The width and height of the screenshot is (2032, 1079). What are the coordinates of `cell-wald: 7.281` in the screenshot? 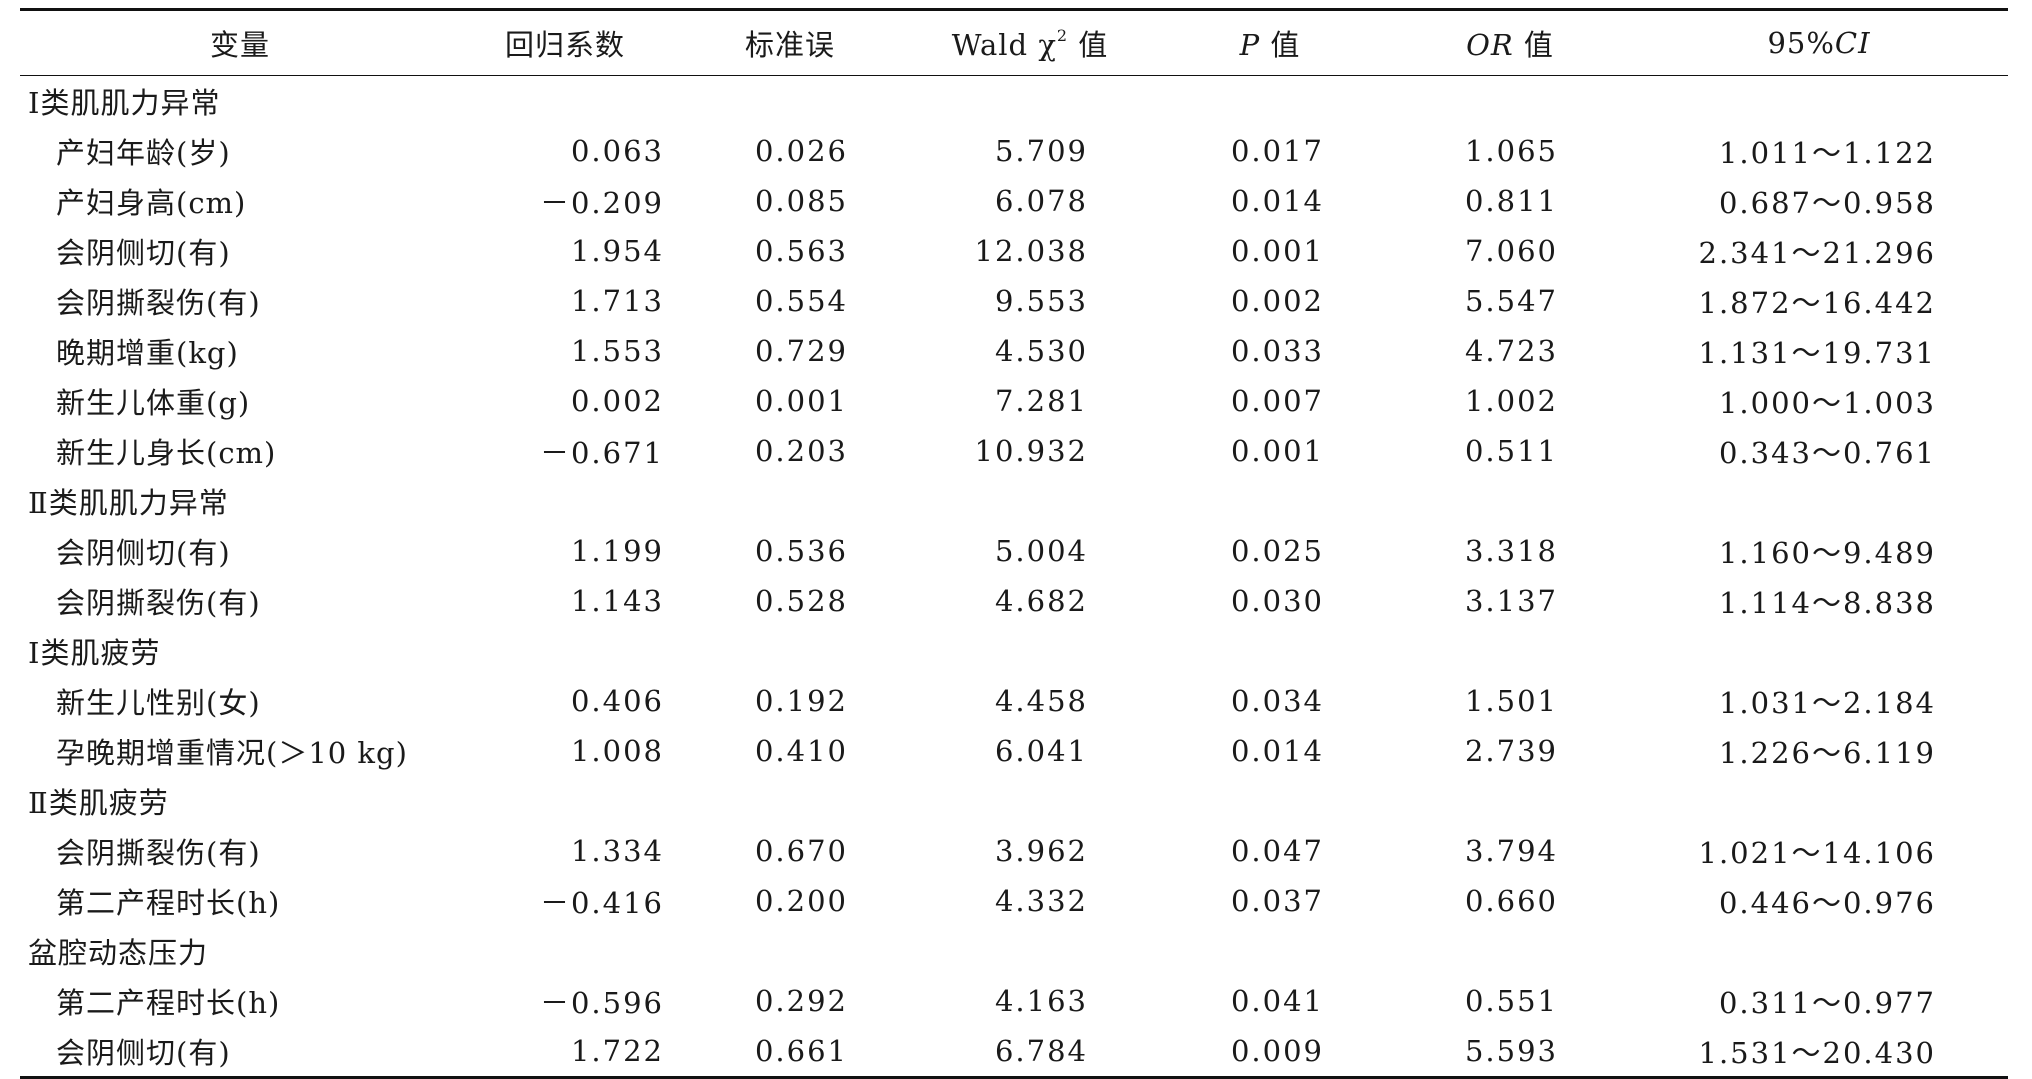 It's located at (1041, 401).